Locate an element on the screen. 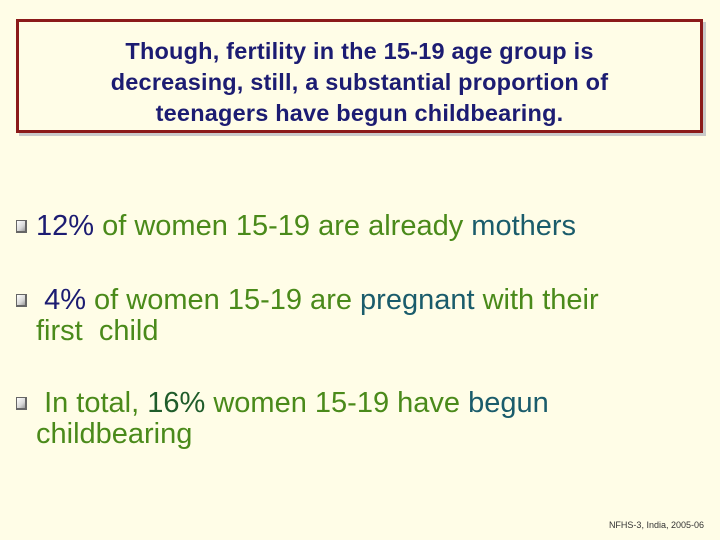  bullet-1-stat: 12% is located at coordinates (65, 226).